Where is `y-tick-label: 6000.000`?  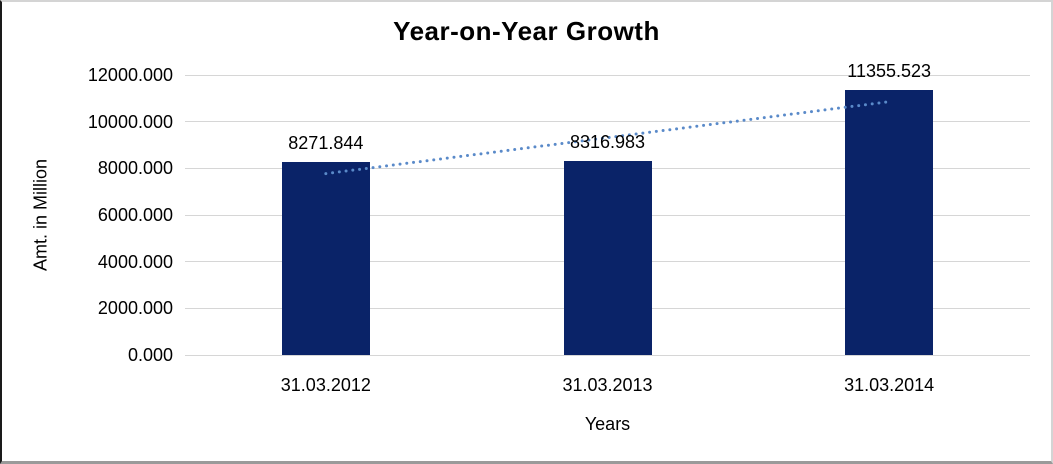 y-tick-label: 6000.000 is located at coordinates (135, 215).